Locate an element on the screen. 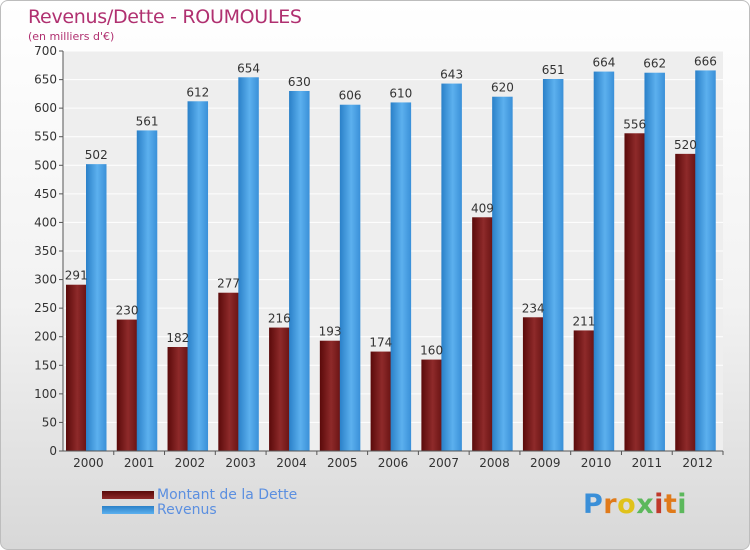  x-tick-label: 2006 is located at coordinates (393, 463).